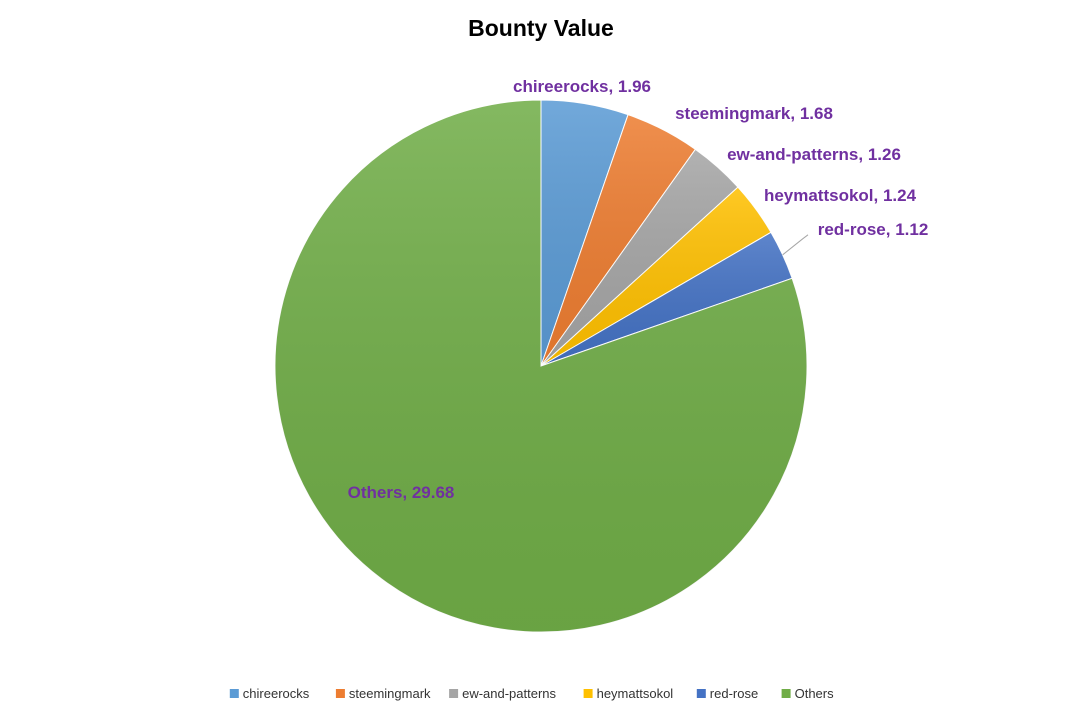 The image size is (1081, 720). What do you see at coordinates (701, 693) in the screenshot?
I see `legend-swatch-red-rose` at bounding box center [701, 693].